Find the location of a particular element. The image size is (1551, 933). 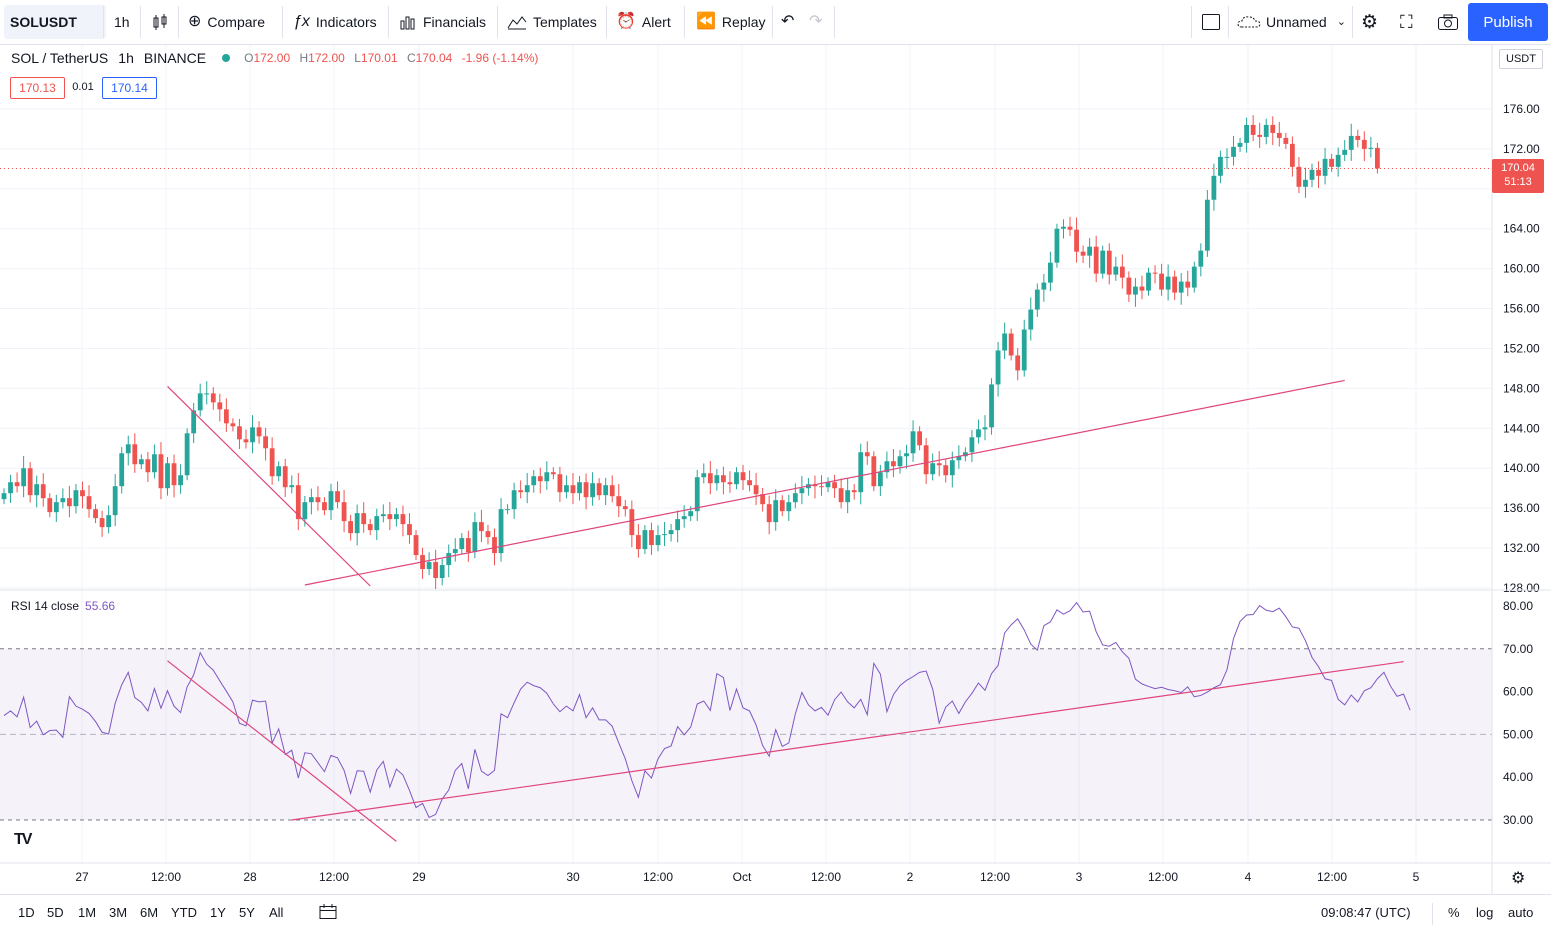

range-button-5d: 5D is located at coordinates (55, 912).